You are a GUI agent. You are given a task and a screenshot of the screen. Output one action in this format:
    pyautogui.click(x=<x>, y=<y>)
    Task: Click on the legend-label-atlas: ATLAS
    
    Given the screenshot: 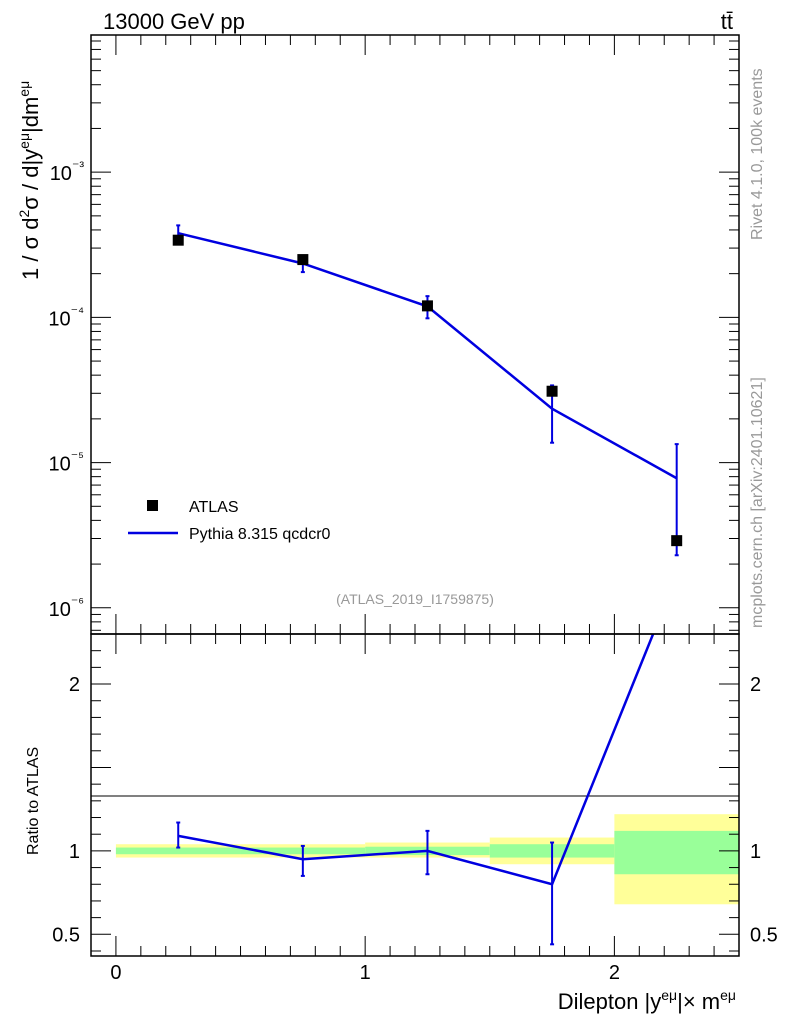 What is the action you would take?
    pyautogui.click(x=214, y=507)
    